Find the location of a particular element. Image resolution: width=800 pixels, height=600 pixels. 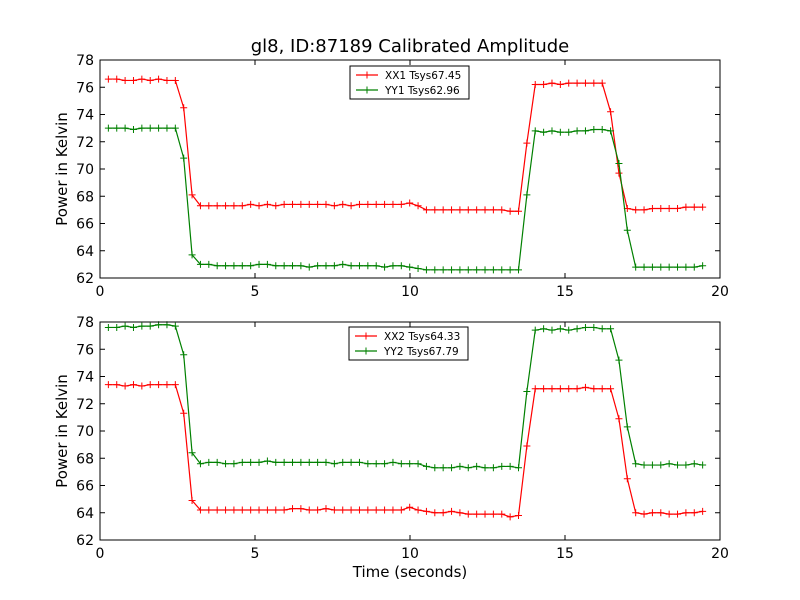

bottom-x-tick-label: 5 is located at coordinates (255, 554).